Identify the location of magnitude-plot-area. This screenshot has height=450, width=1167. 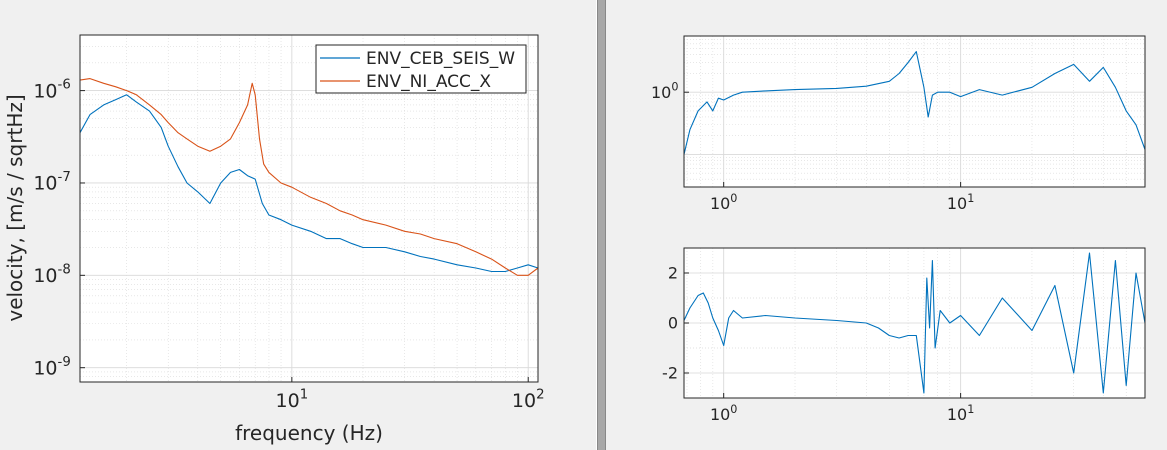
(914, 111).